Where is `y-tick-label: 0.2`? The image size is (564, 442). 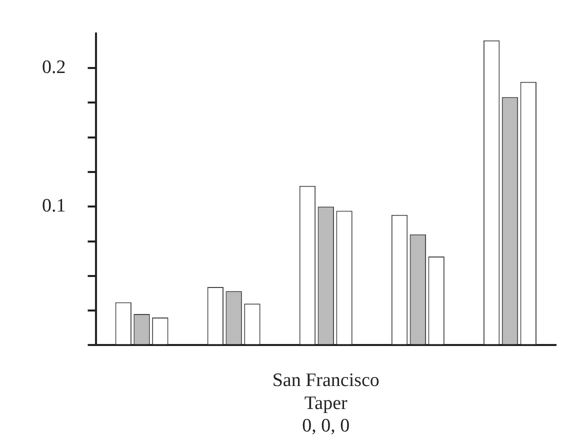 y-tick-label: 0.2 is located at coordinates (54, 67).